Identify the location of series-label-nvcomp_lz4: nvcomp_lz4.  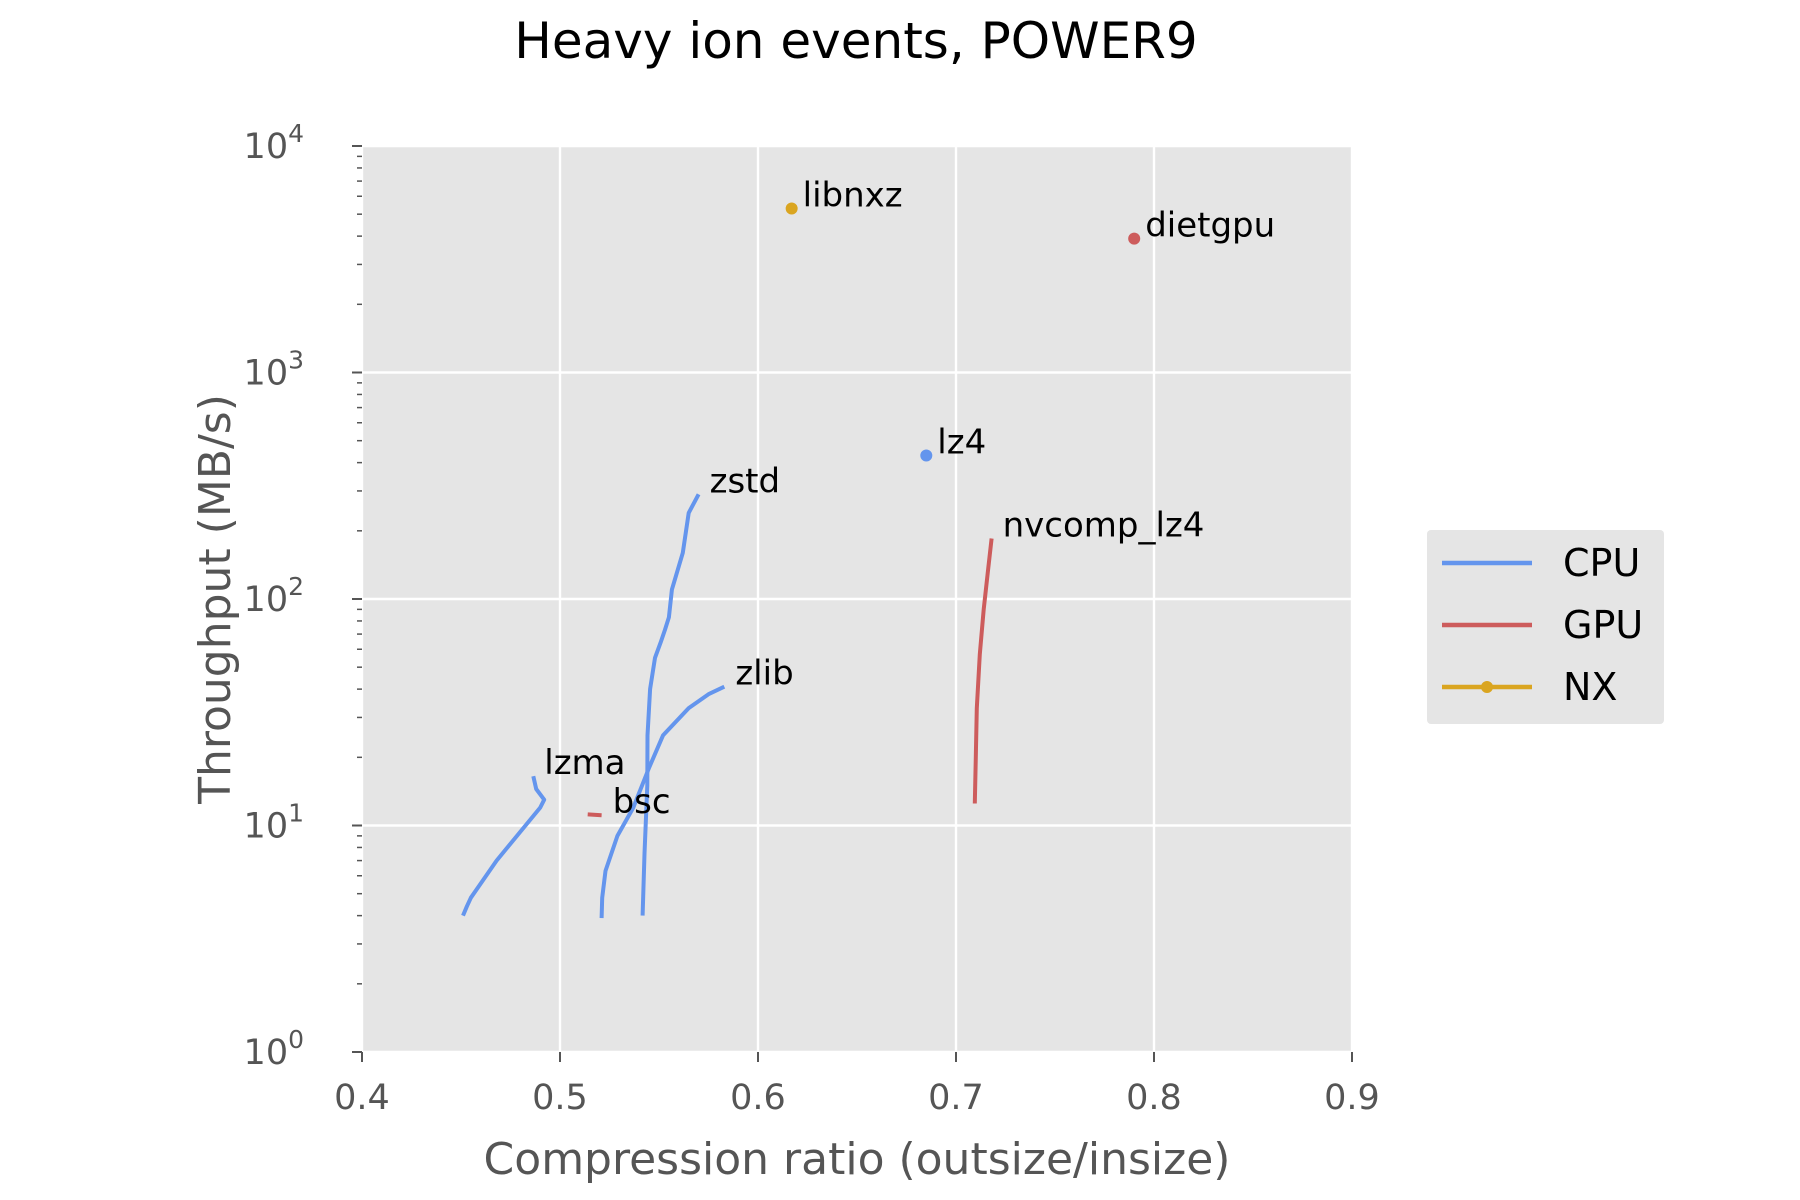
(1104, 525).